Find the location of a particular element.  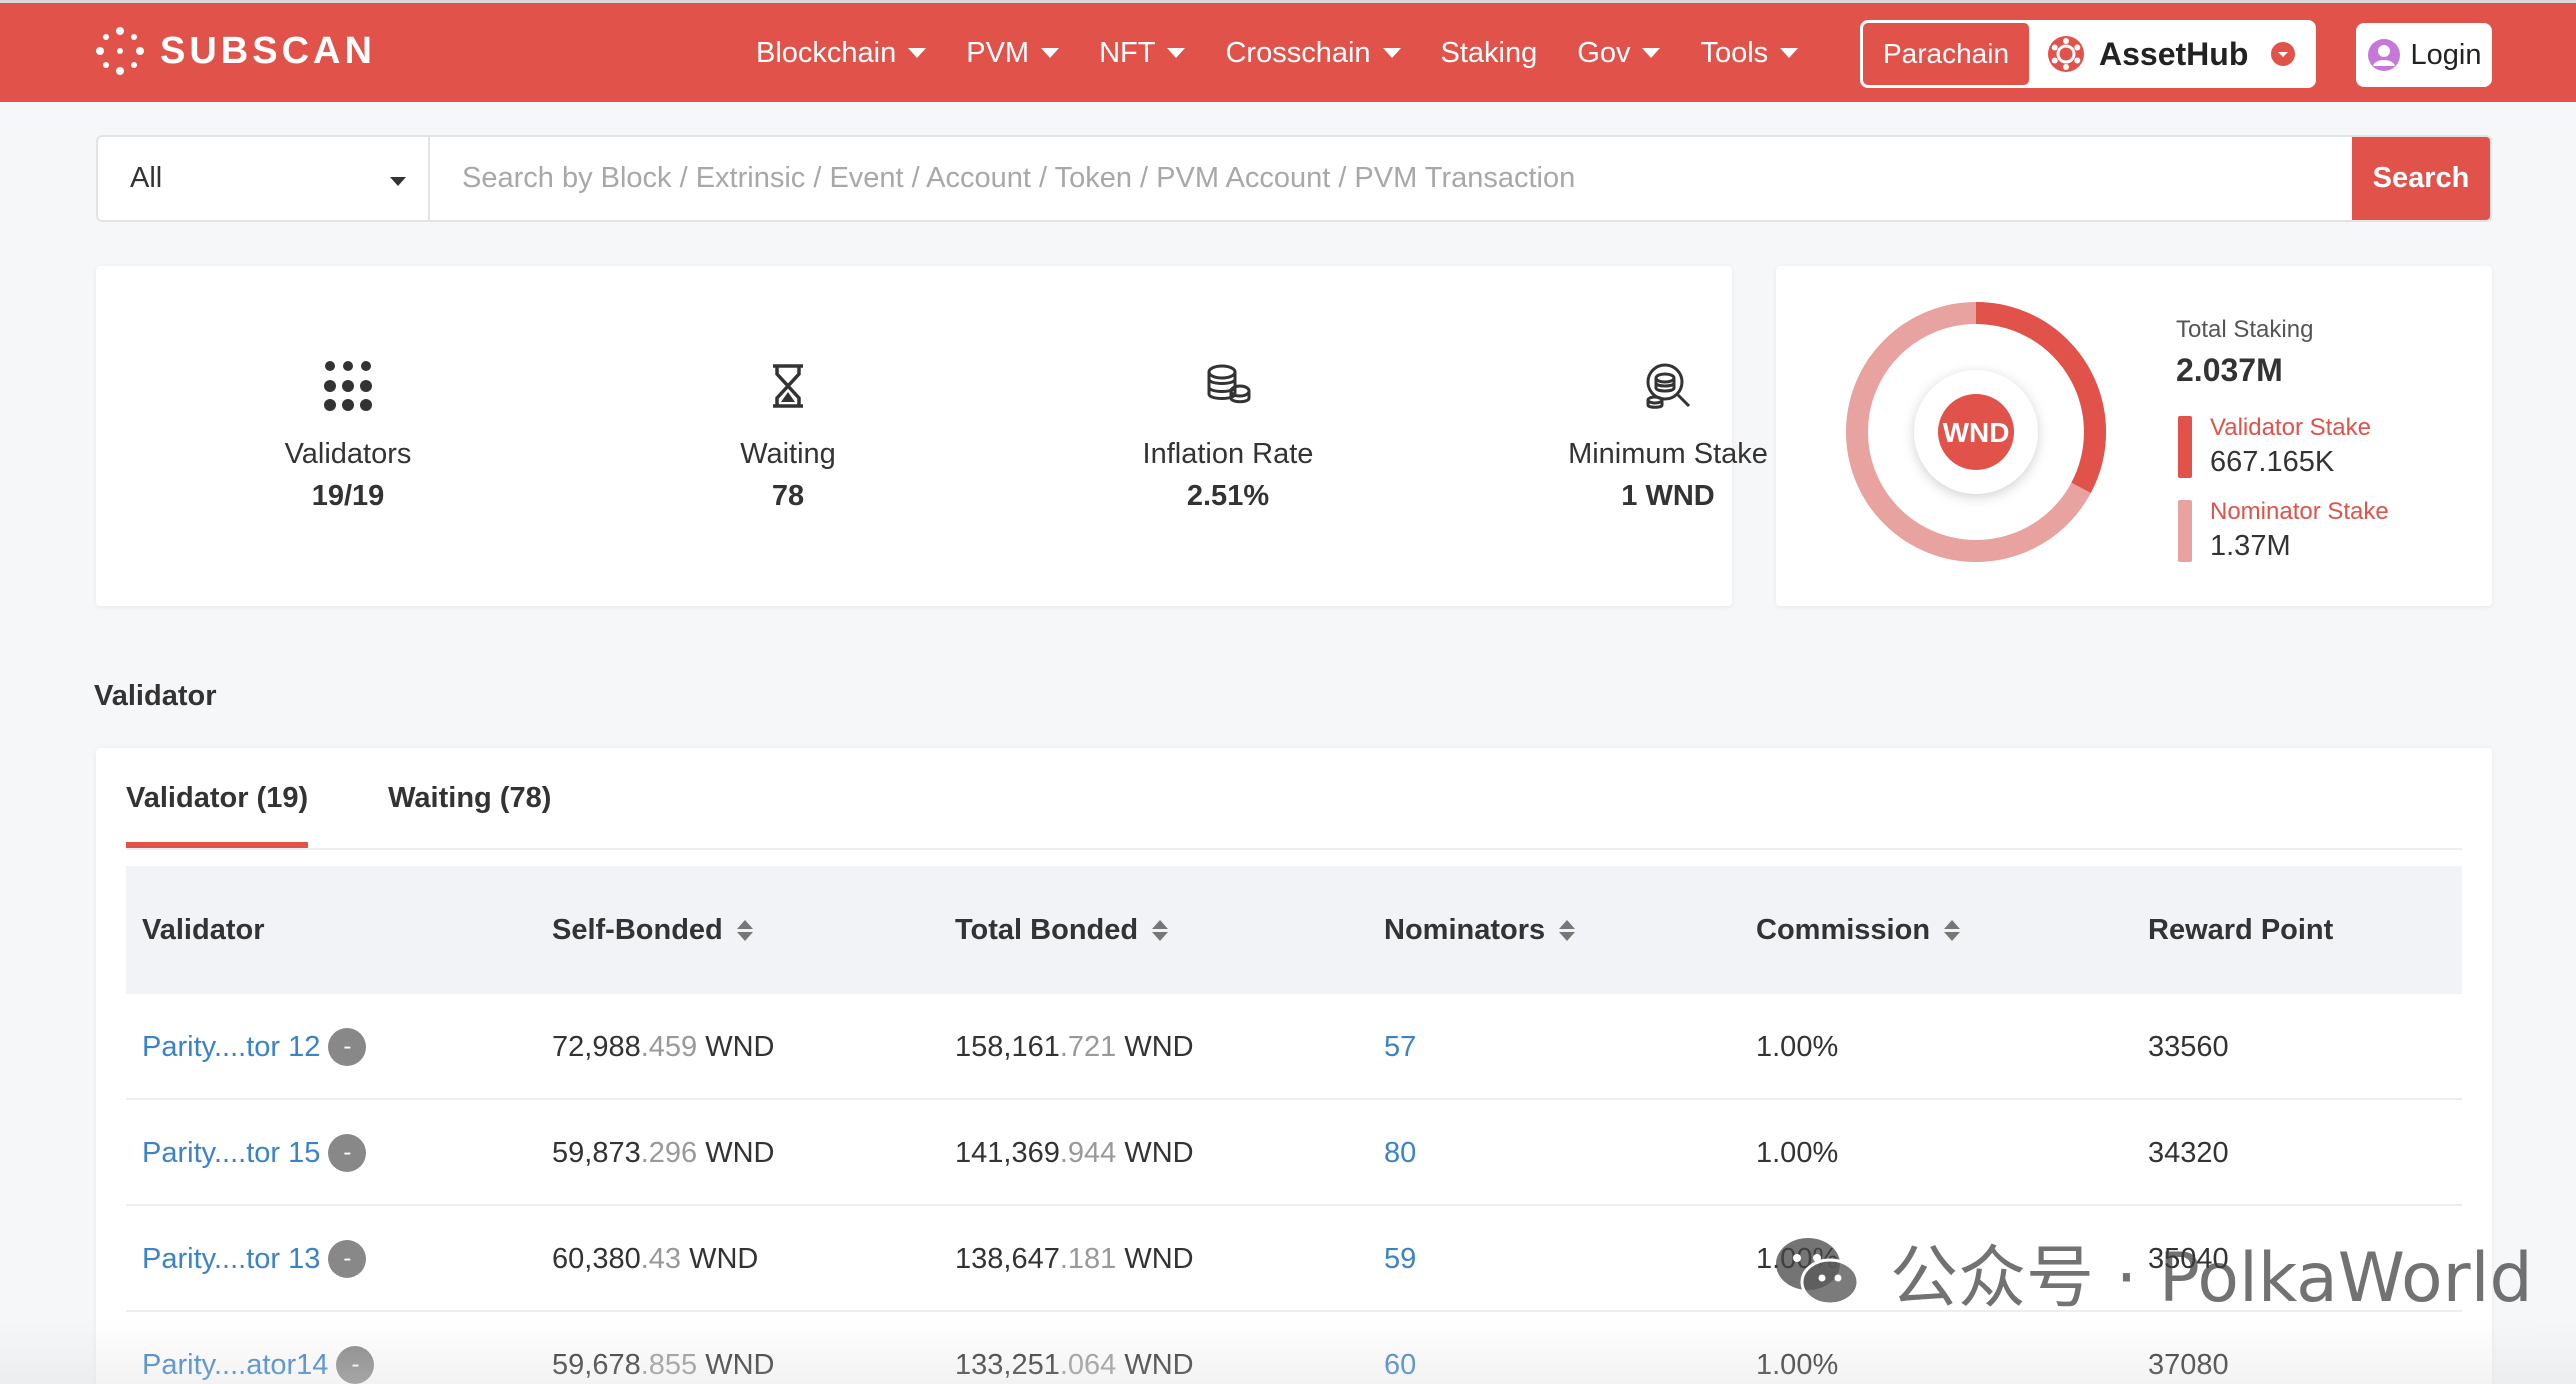

col-validator: Validator is located at coordinates (203, 930).